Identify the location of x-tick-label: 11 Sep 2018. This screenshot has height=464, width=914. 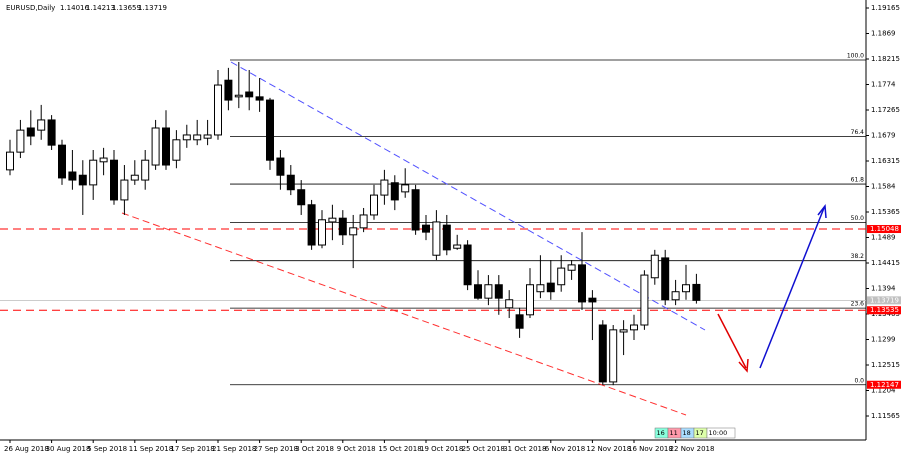
(151, 449).